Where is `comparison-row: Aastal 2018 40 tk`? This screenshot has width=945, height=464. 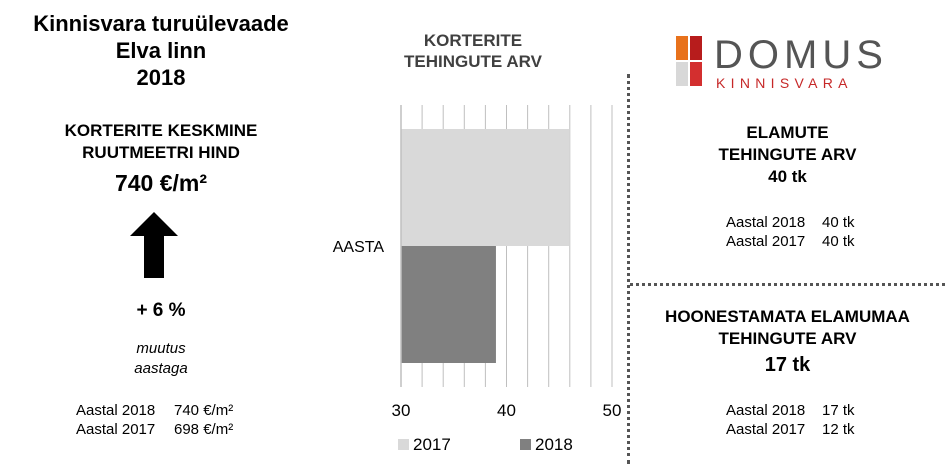 comparison-row: Aastal 2018 40 tk is located at coordinates (790, 222).